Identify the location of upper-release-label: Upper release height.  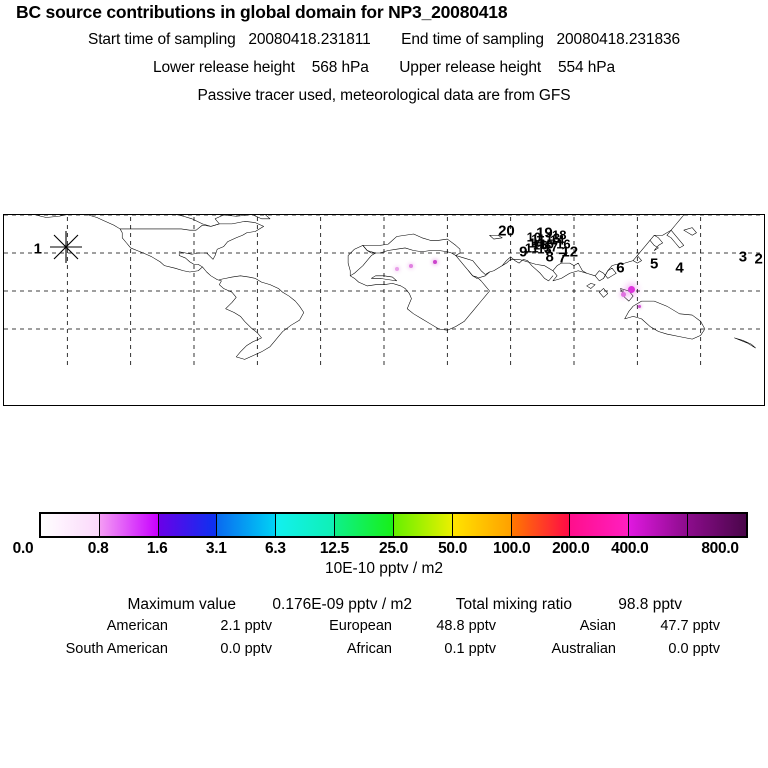
(470, 67).